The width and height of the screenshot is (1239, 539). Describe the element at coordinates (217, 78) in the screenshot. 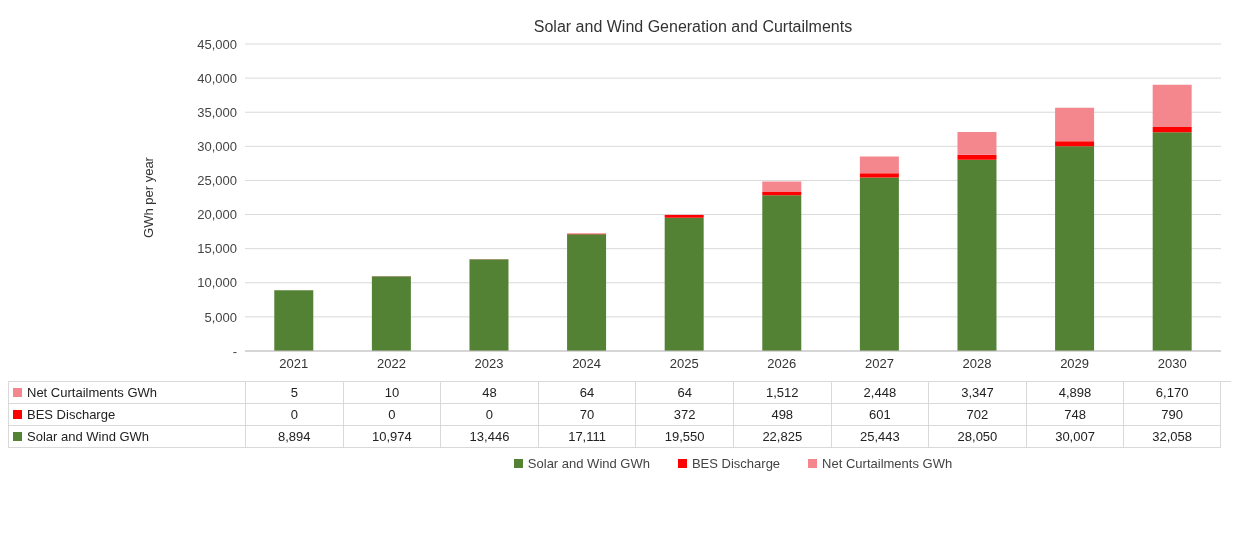

I see `y-tick-label: 40,000` at that location.